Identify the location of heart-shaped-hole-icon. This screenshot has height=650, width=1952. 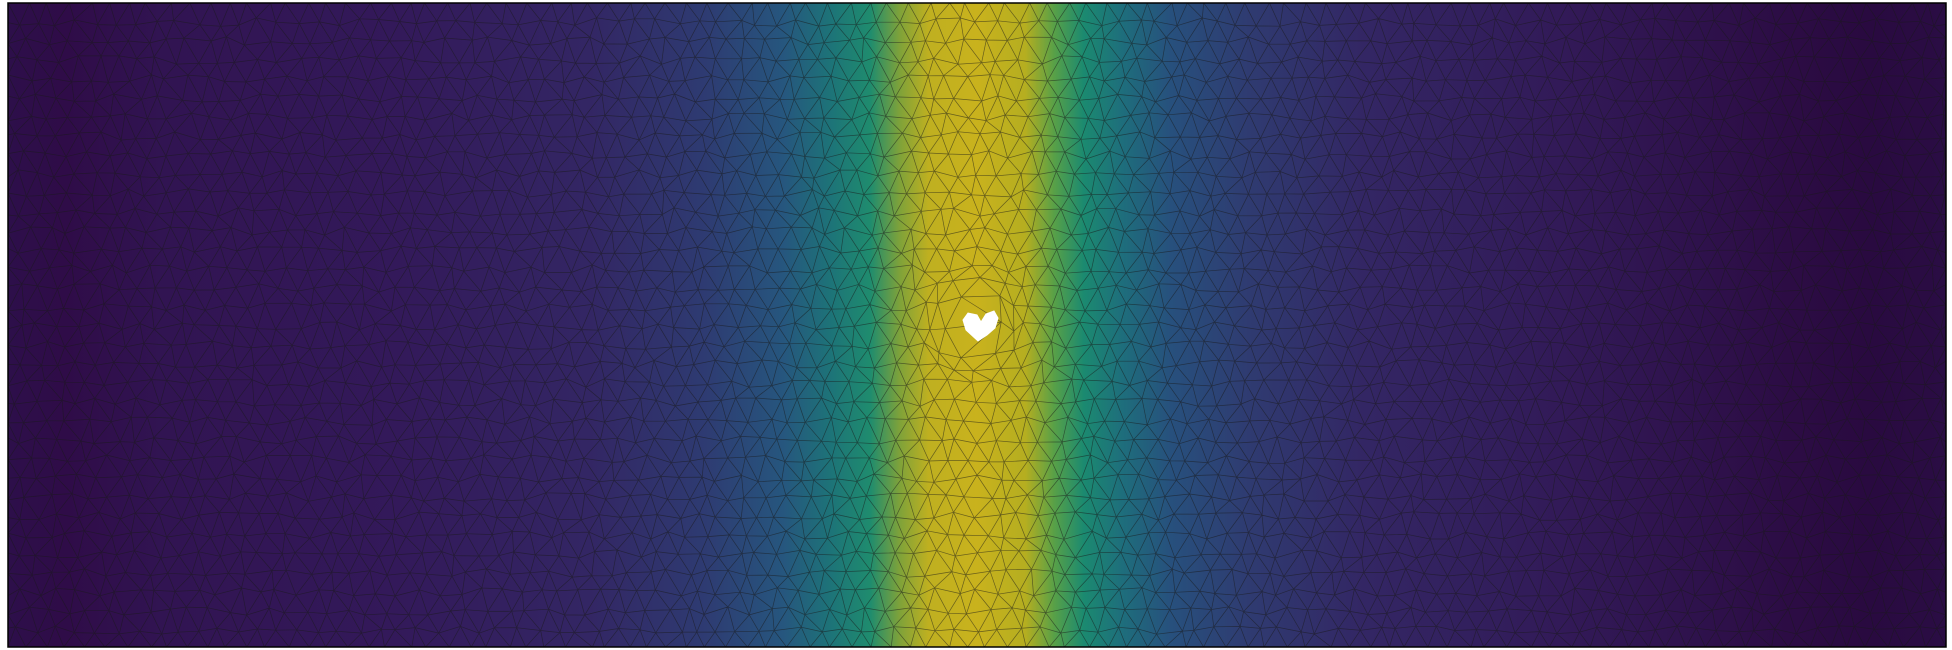
(980, 326).